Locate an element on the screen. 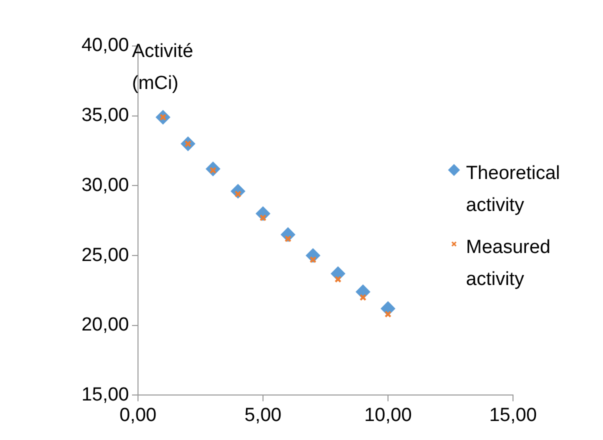 The image size is (603, 440). y-tick-label: 15,00 is located at coordinates (105, 395).